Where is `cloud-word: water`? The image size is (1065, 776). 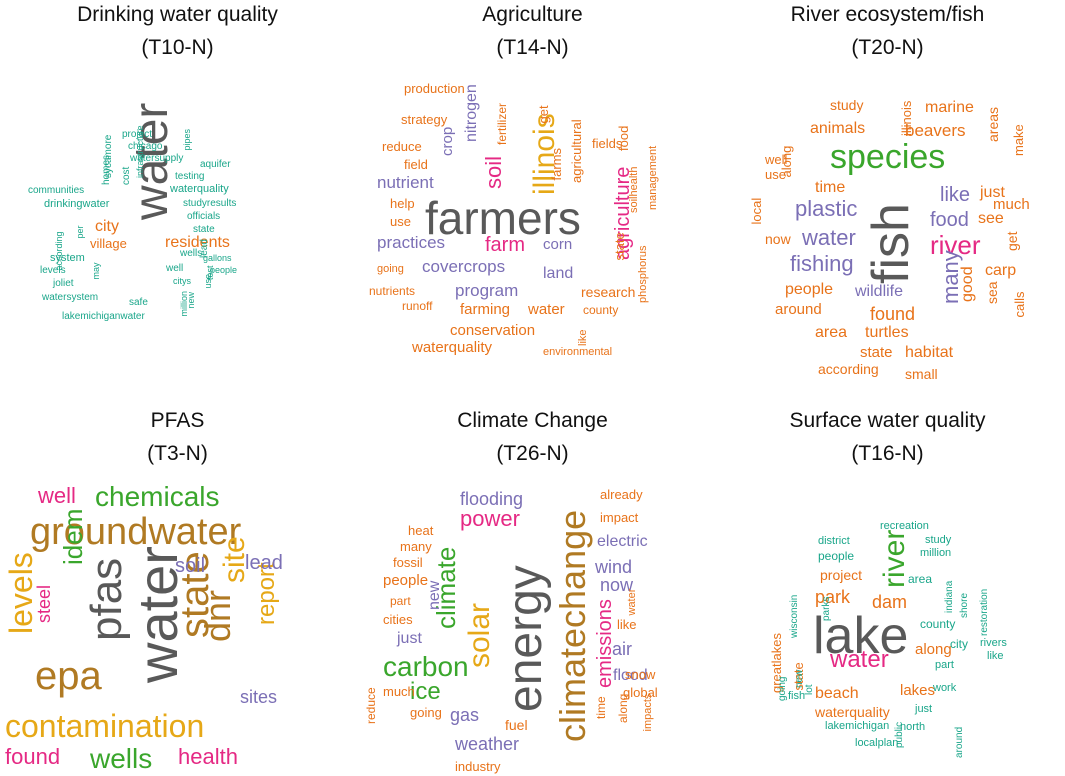
cloud-word: water is located at coordinates (632, 602).